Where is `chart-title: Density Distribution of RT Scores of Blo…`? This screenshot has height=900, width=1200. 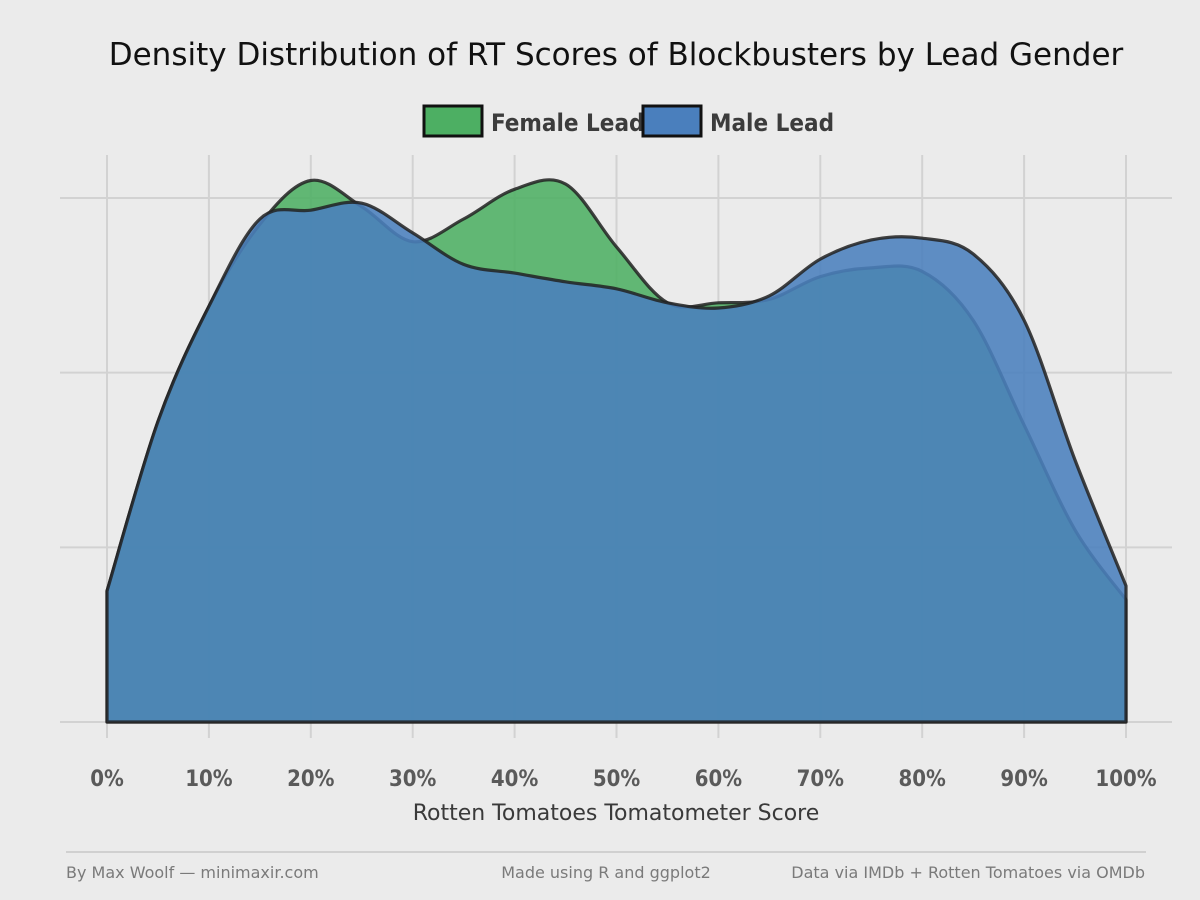 chart-title: Density Distribution of RT Scores of Blo… is located at coordinates (616, 55).